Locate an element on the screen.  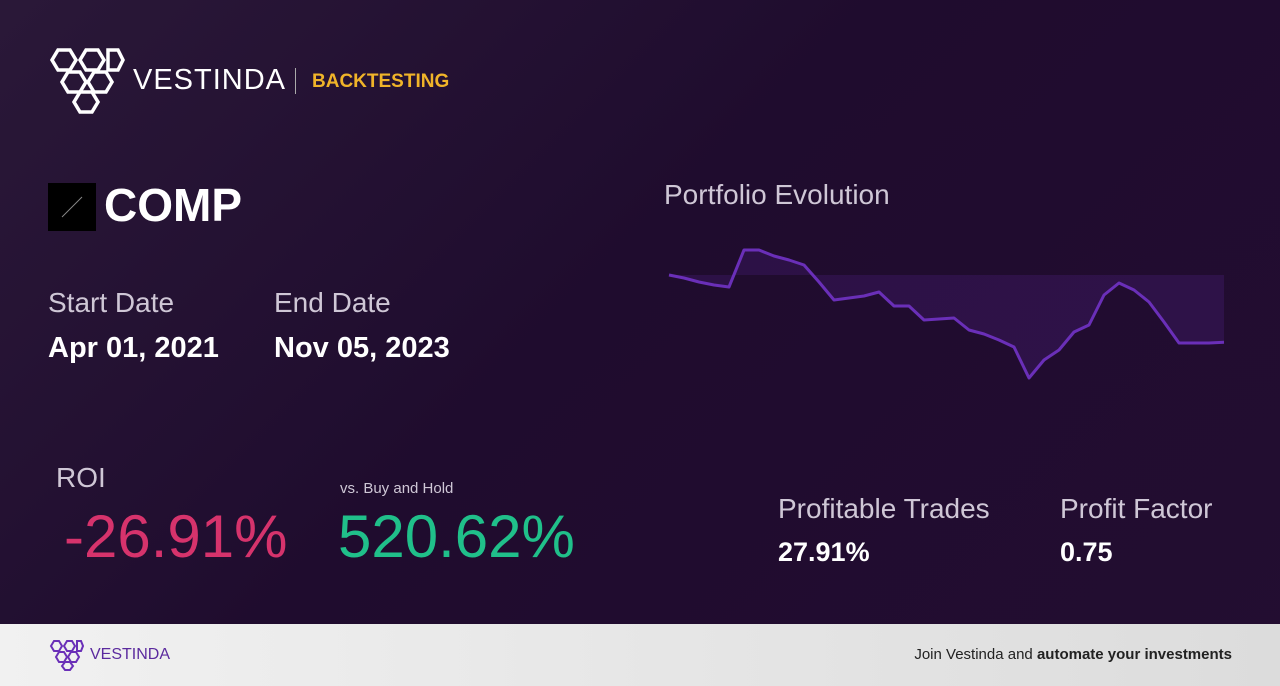
asset-icon is located at coordinates (72, 207).